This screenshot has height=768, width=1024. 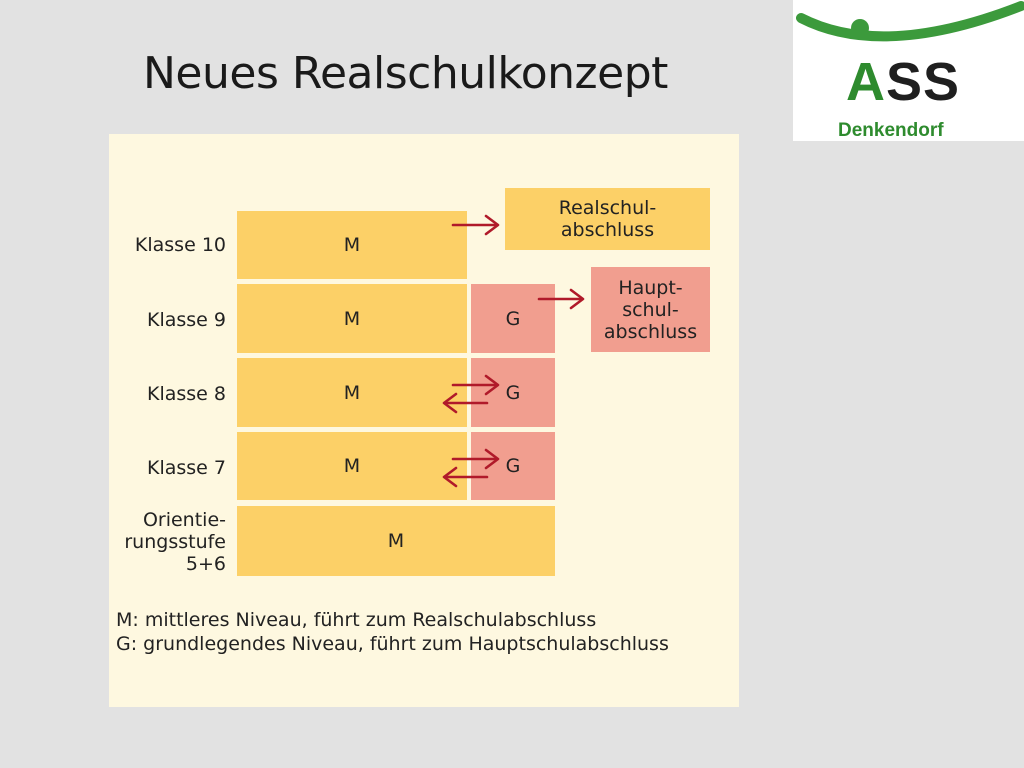 I want to click on stick-figure-arc-icon, so click(x=910, y=21).